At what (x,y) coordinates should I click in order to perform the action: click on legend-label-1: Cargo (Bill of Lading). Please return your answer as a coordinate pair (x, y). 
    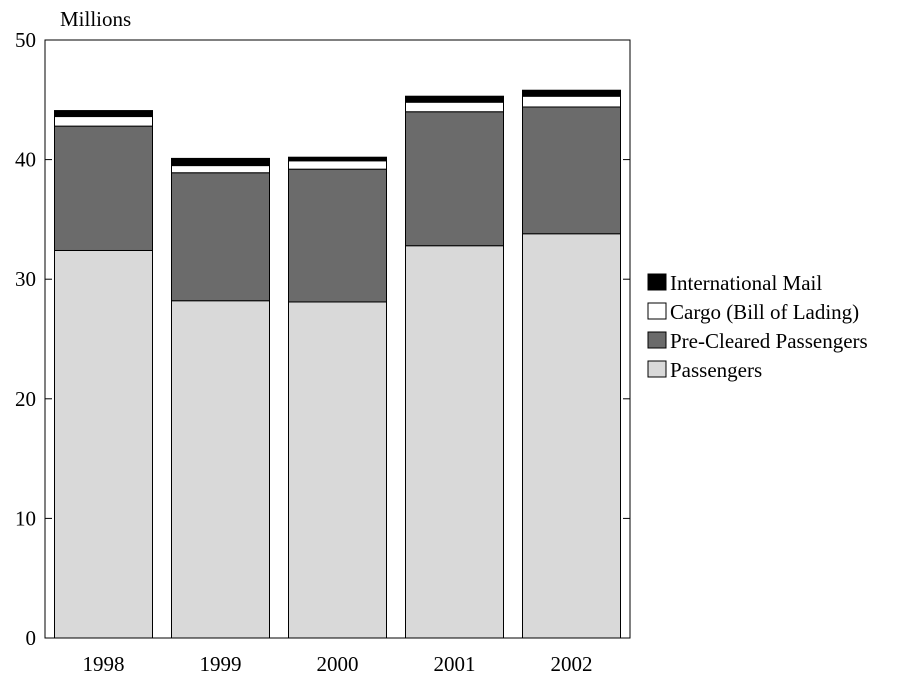
    Looking at the image, I should click on (764, 312).